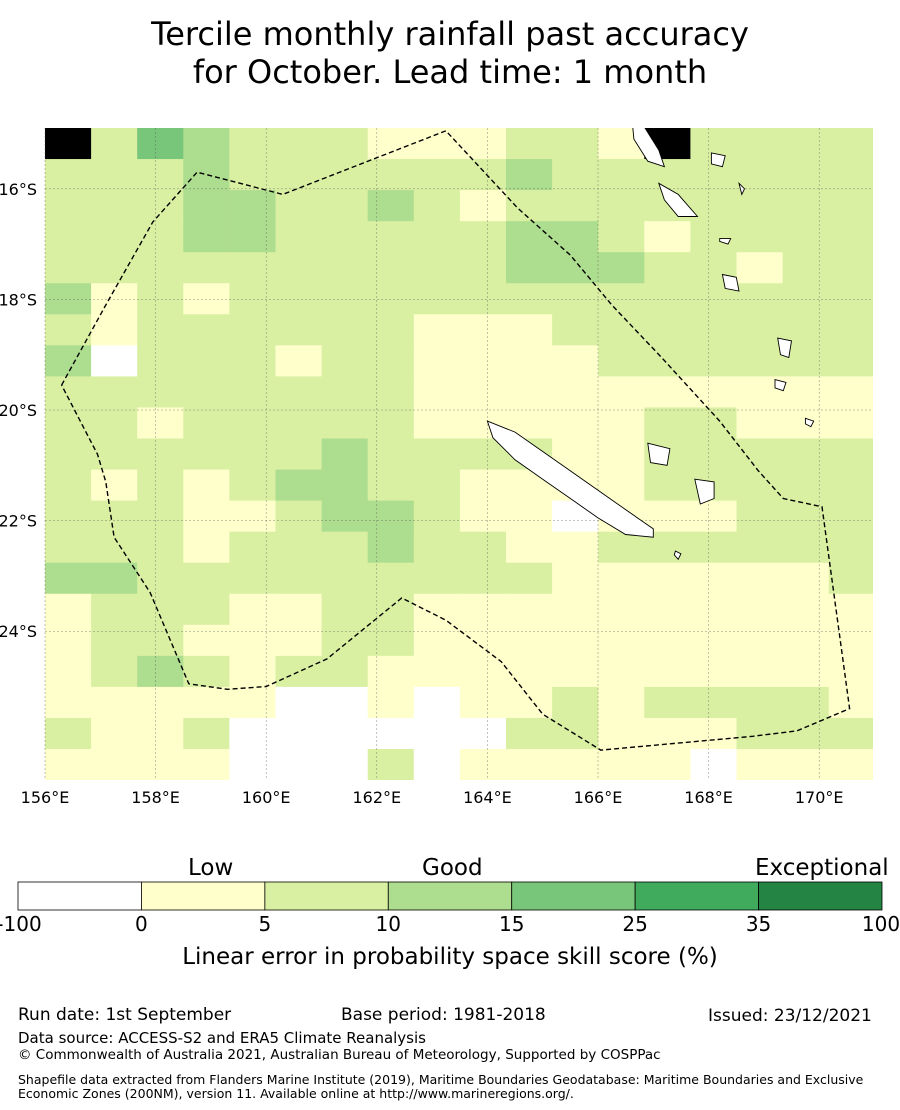  Describe the element at coordinates (266, 797) in the screenshot. I see `lon-tick-label: 160°E` at that location.